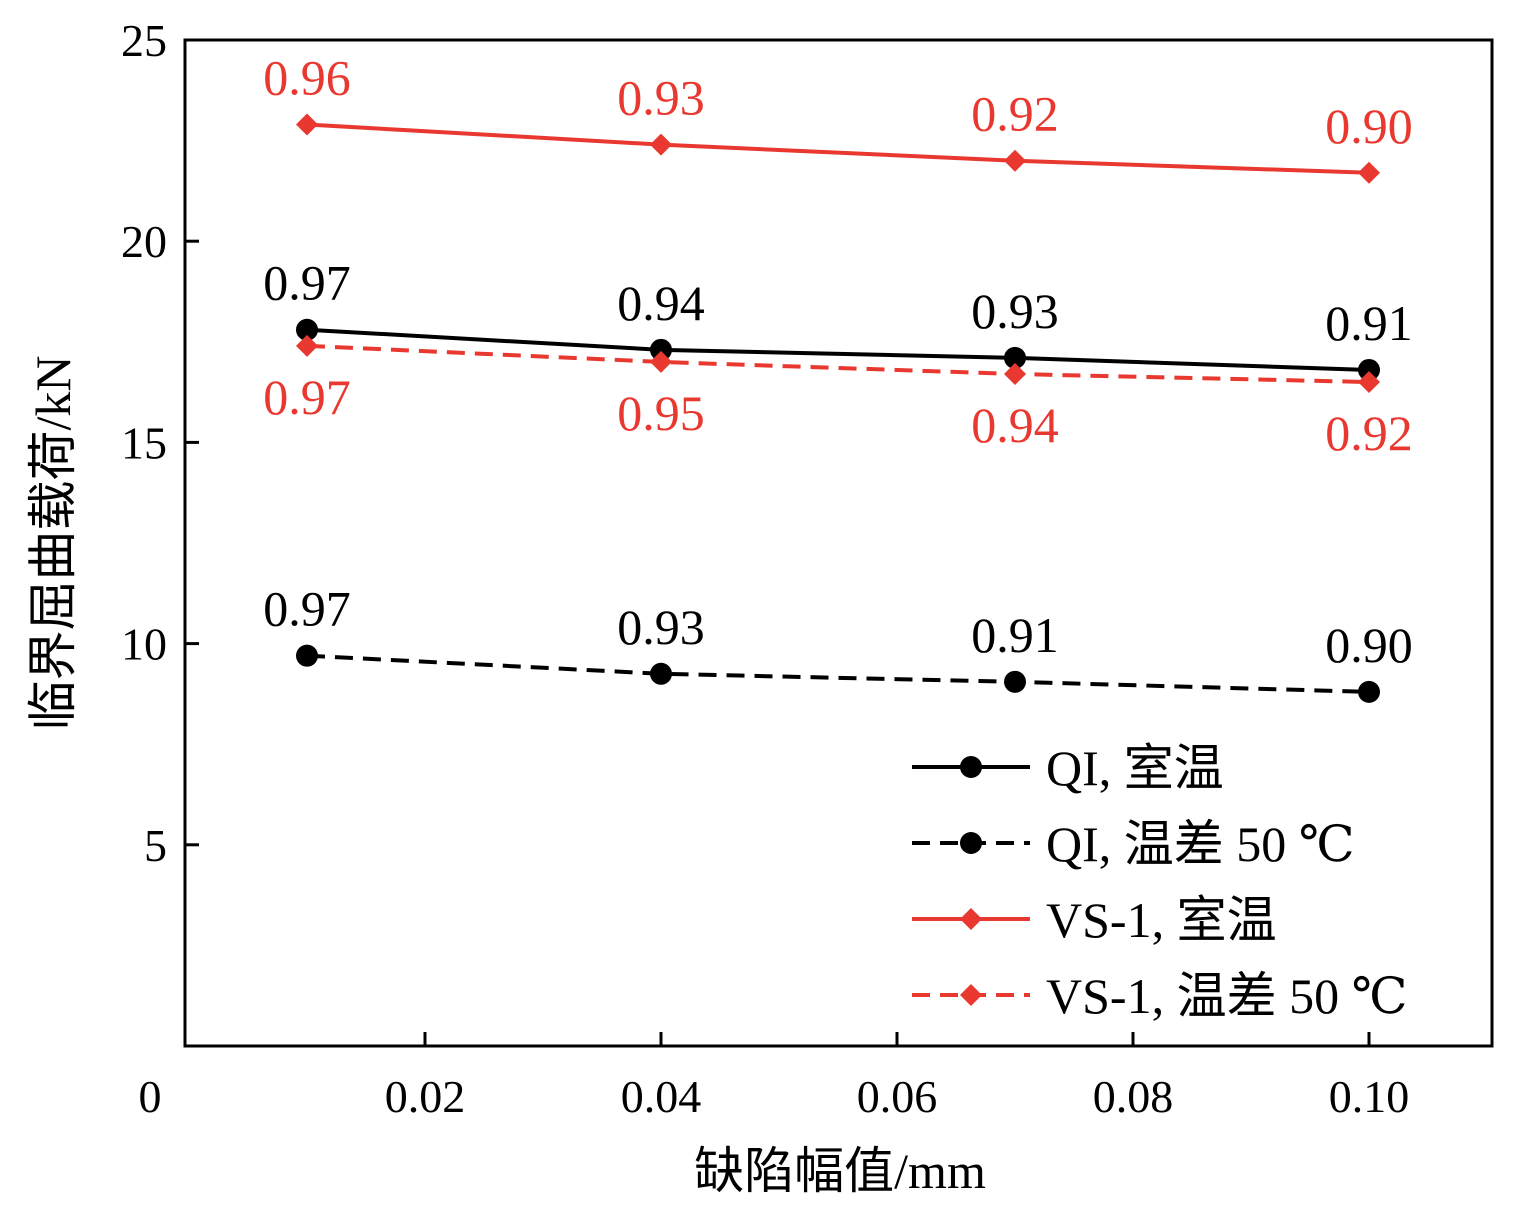 This screenshot has height=1215, width=1528. I want to click on legend-item: VS-1, 温差 50 ℃, so click(1160, 996).